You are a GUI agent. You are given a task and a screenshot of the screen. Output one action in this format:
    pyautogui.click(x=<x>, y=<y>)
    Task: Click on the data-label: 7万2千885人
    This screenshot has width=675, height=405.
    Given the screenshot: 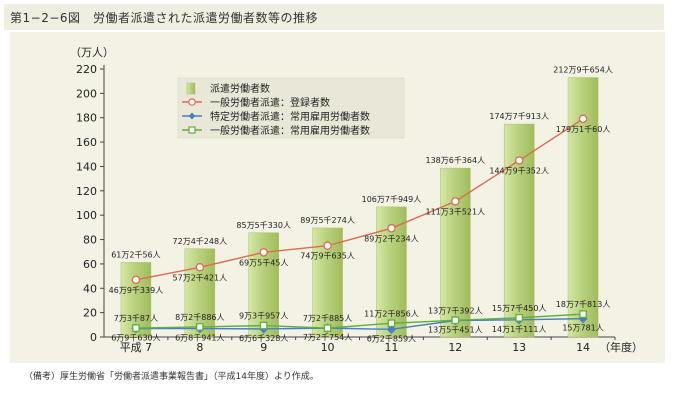 What is the action you would take?
    pyautogui.click(x=327, y=318)
    